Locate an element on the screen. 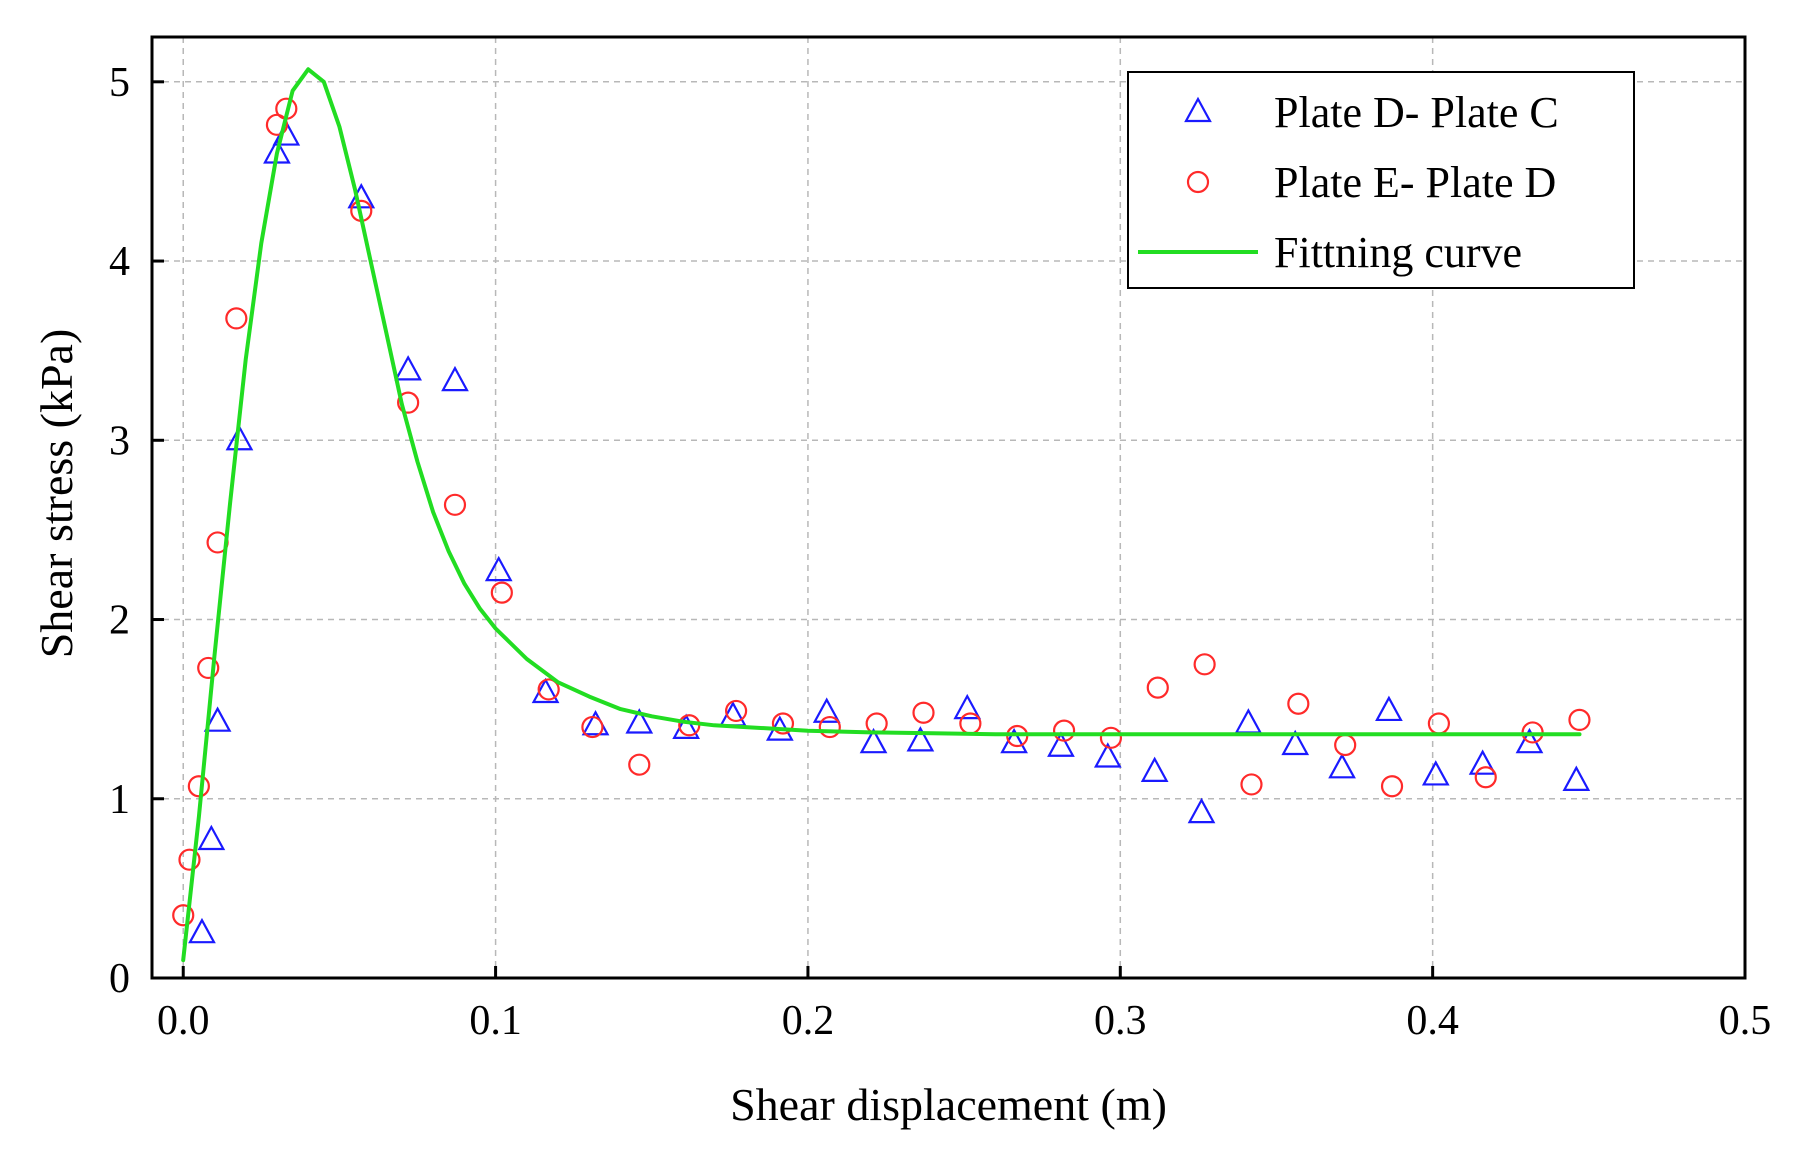 The image size is (1798, 1150). y-tick-label: 1 is located at coordinates (119, 800).